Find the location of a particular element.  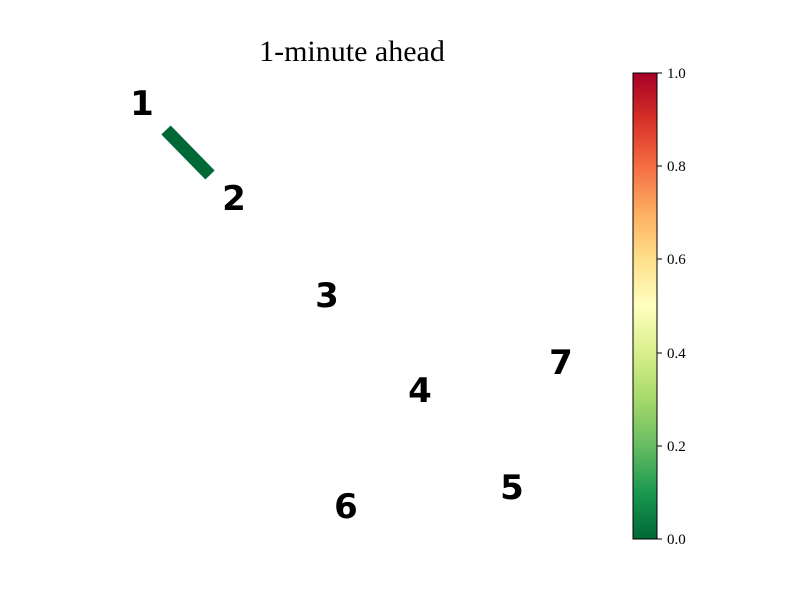

node-label-4: 4 is located at coordinates (420, 391).